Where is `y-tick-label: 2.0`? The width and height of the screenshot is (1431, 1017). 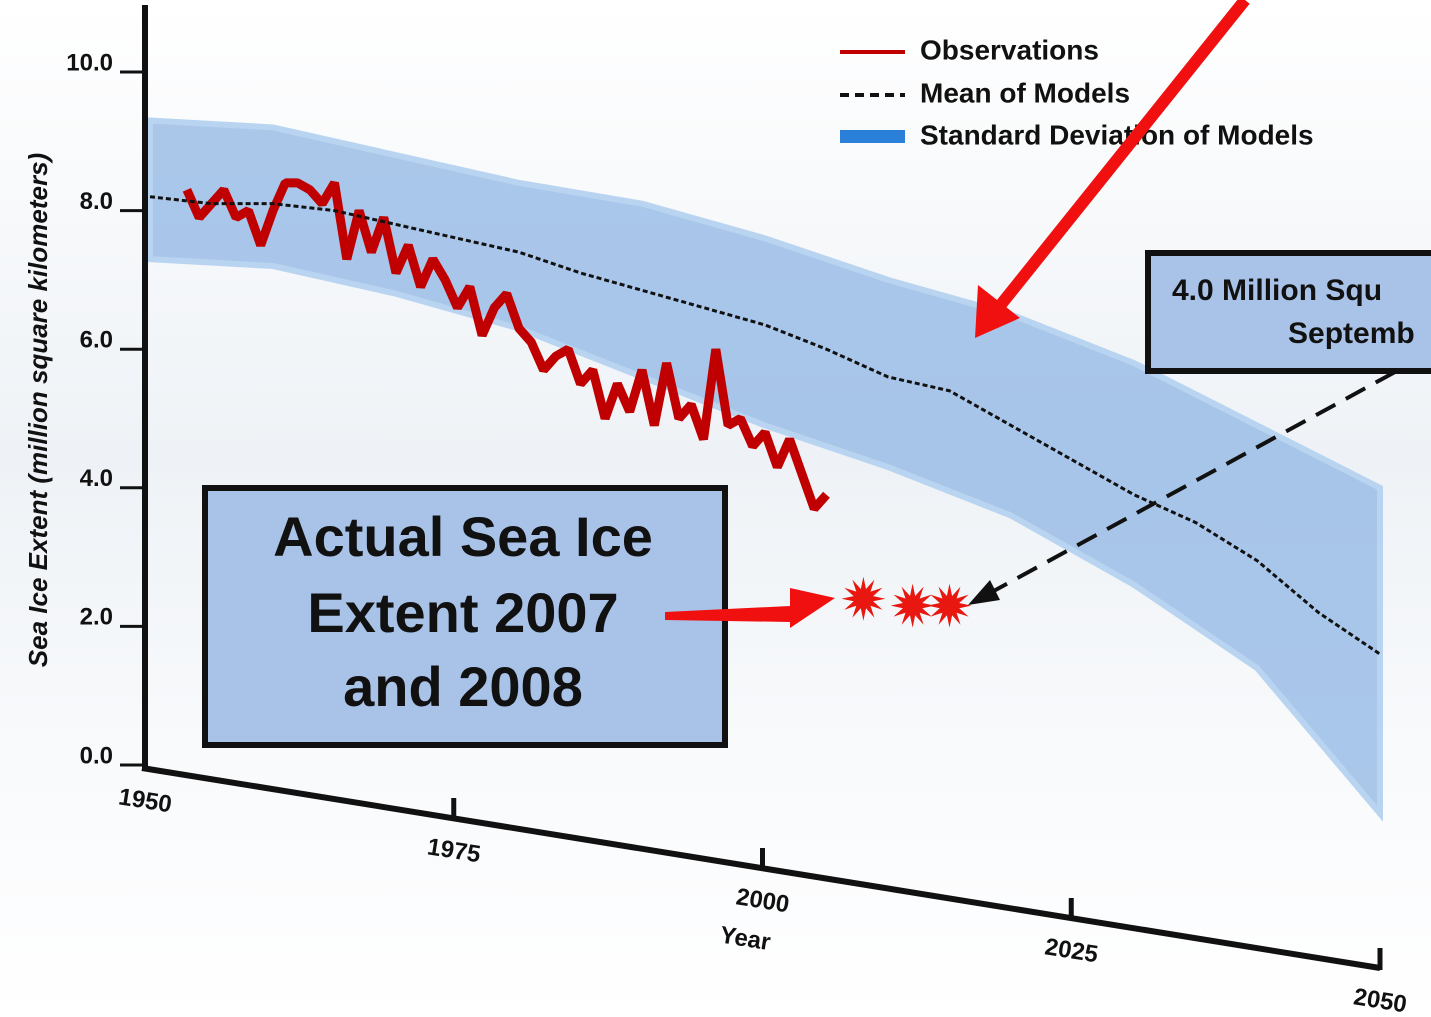 y-tick-label: 2.0 is located at coordinates (96, 617).